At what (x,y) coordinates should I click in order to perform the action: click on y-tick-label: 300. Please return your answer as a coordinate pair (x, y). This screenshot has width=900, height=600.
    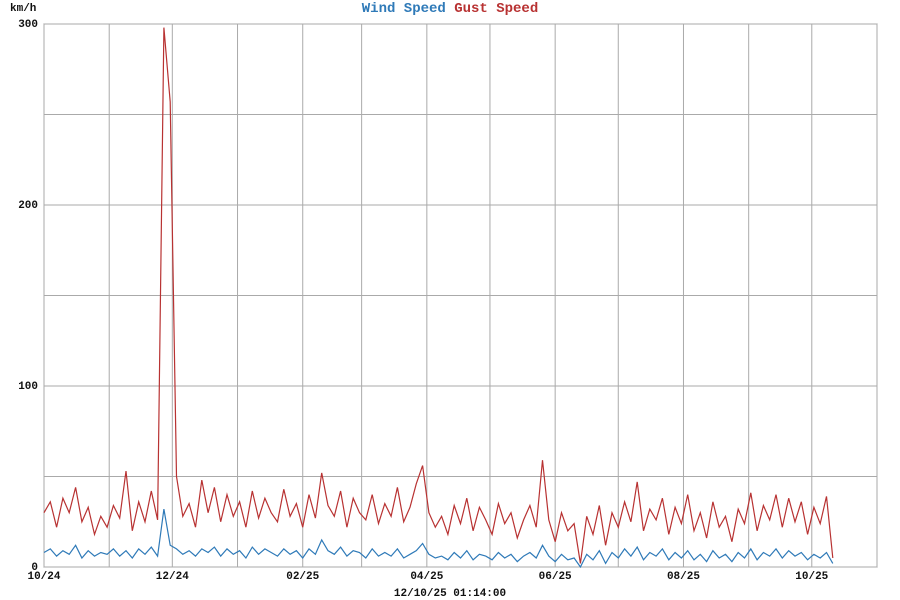
    Looking at the image, I should click on (28, 25).